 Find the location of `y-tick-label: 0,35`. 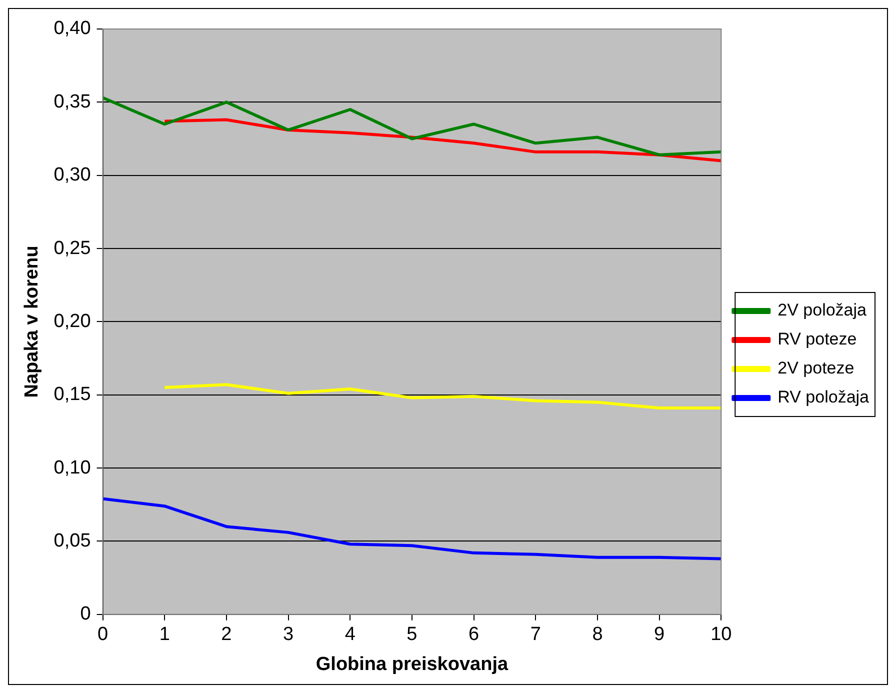

y-tick-label: 0,35 is located at coordinates (72, 101).